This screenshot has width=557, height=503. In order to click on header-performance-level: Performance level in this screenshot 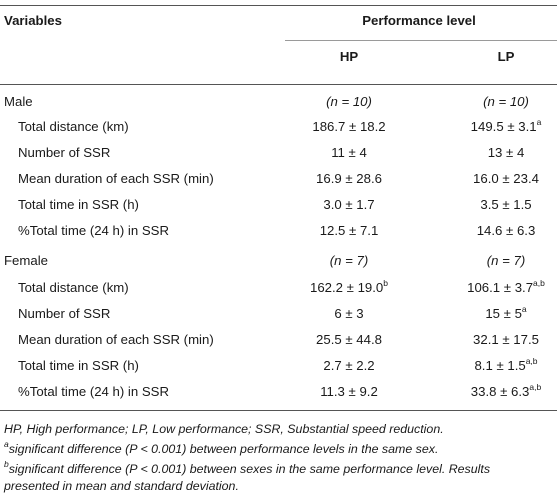, I will do `click(419, 20)`.